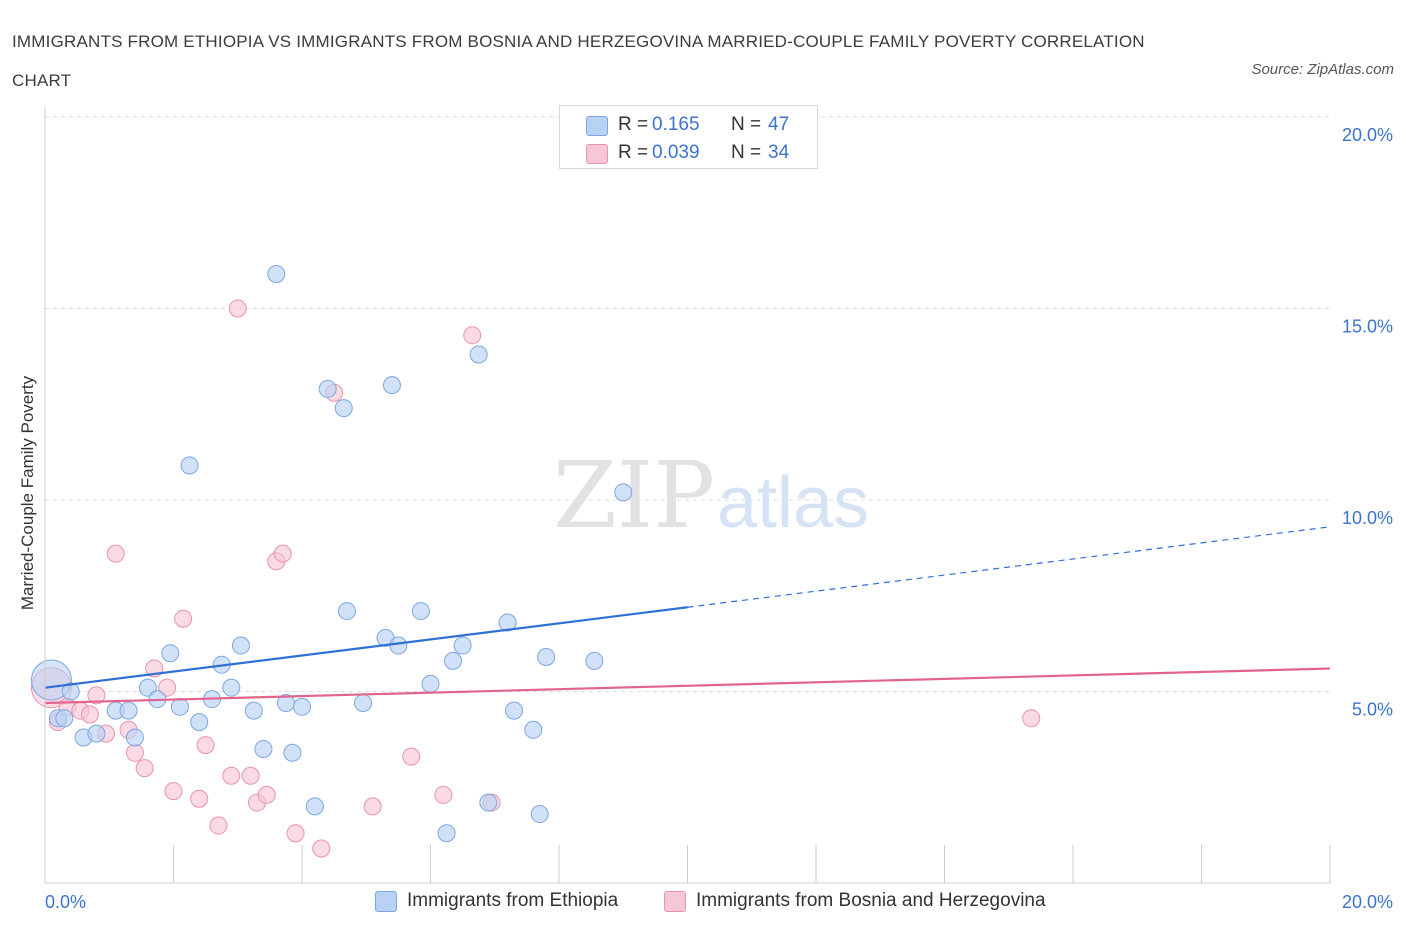  What do you see at coordinates (1372, 710) in the screenshot?
I see `y-tick-label: 5.0%` at bounding box center [1372, 710].